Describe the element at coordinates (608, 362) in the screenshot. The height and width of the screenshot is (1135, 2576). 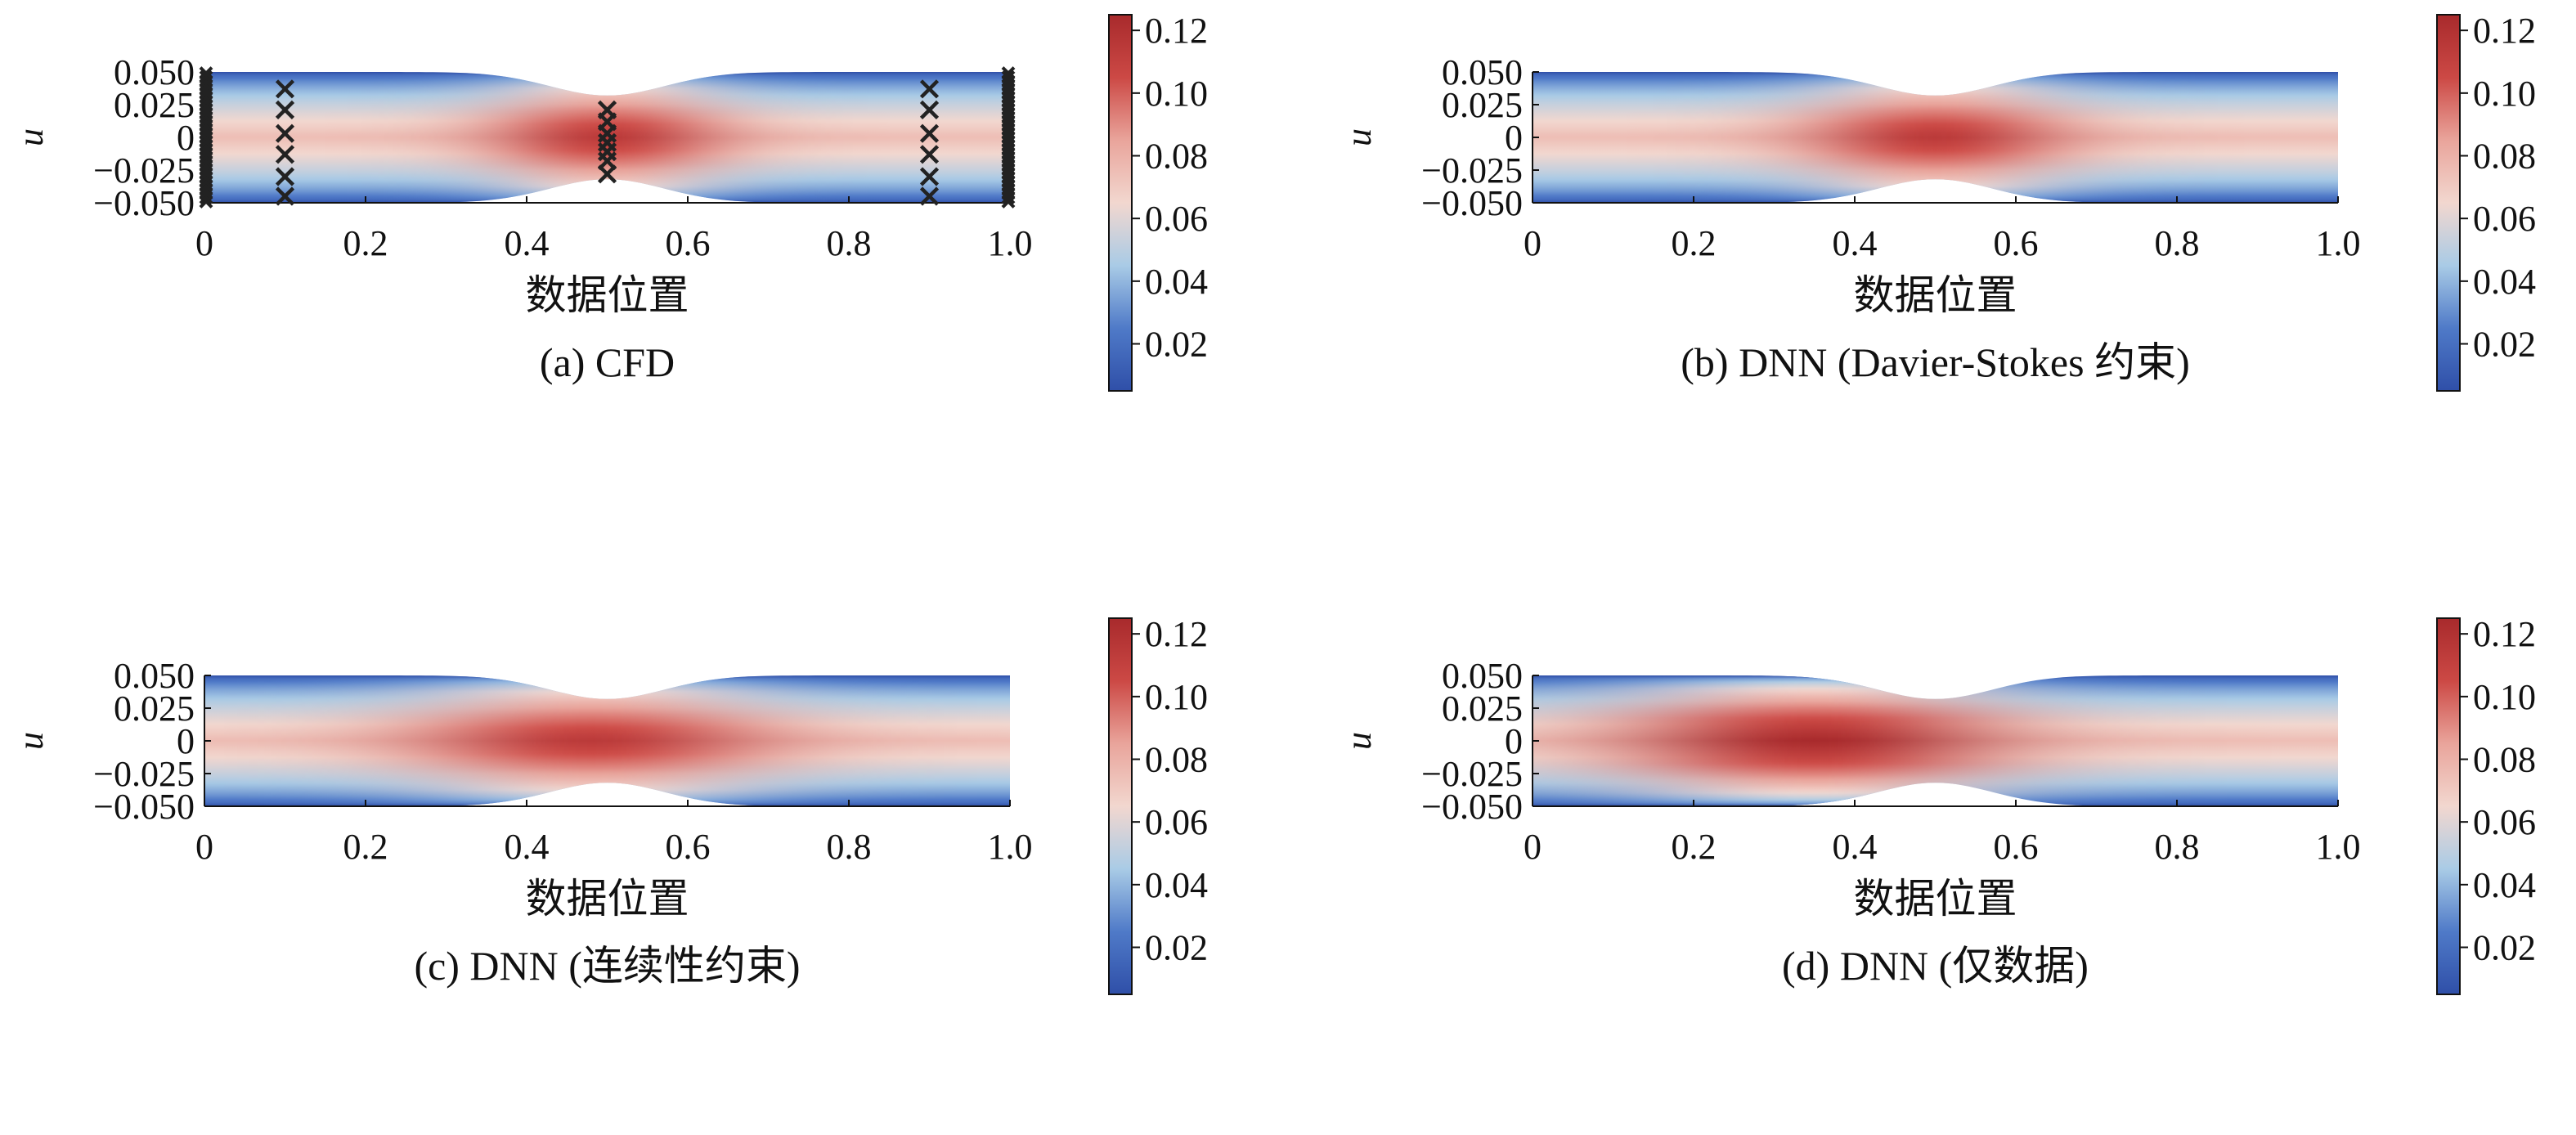
I see `panel-caption: (a) CFD` at that location.